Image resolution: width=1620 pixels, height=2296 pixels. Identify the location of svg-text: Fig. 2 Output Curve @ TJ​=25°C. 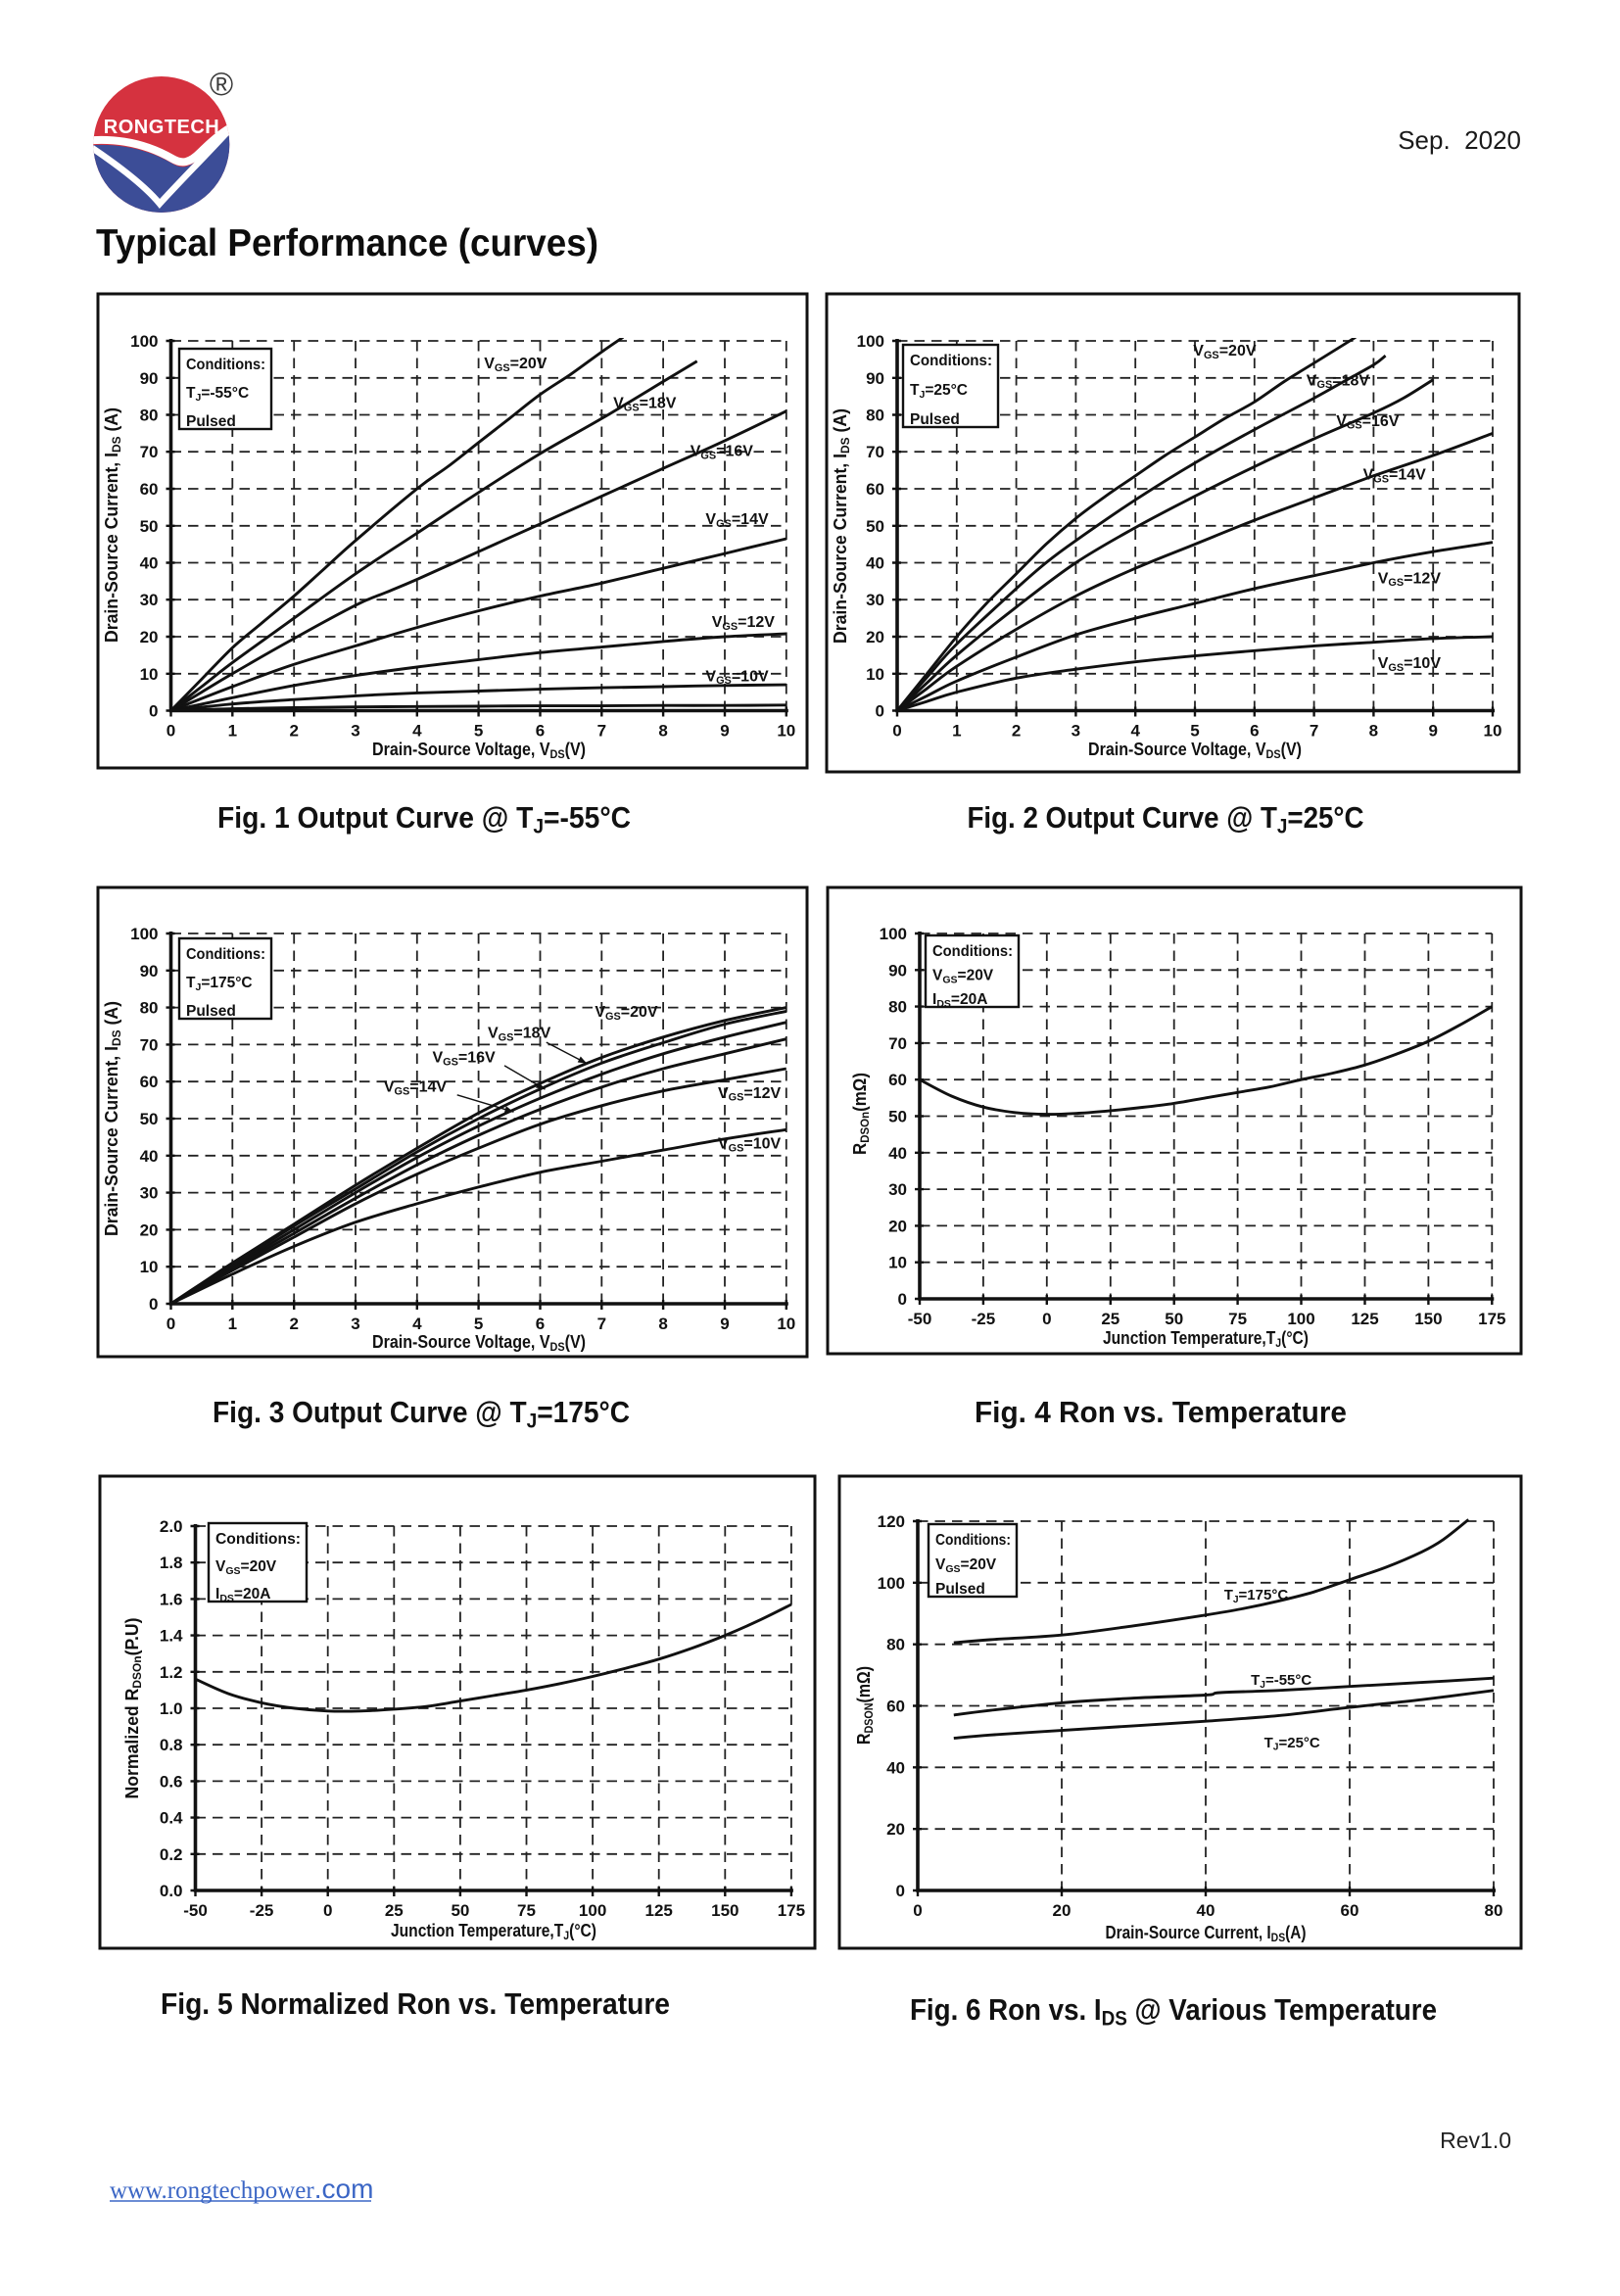
(1166, 819).